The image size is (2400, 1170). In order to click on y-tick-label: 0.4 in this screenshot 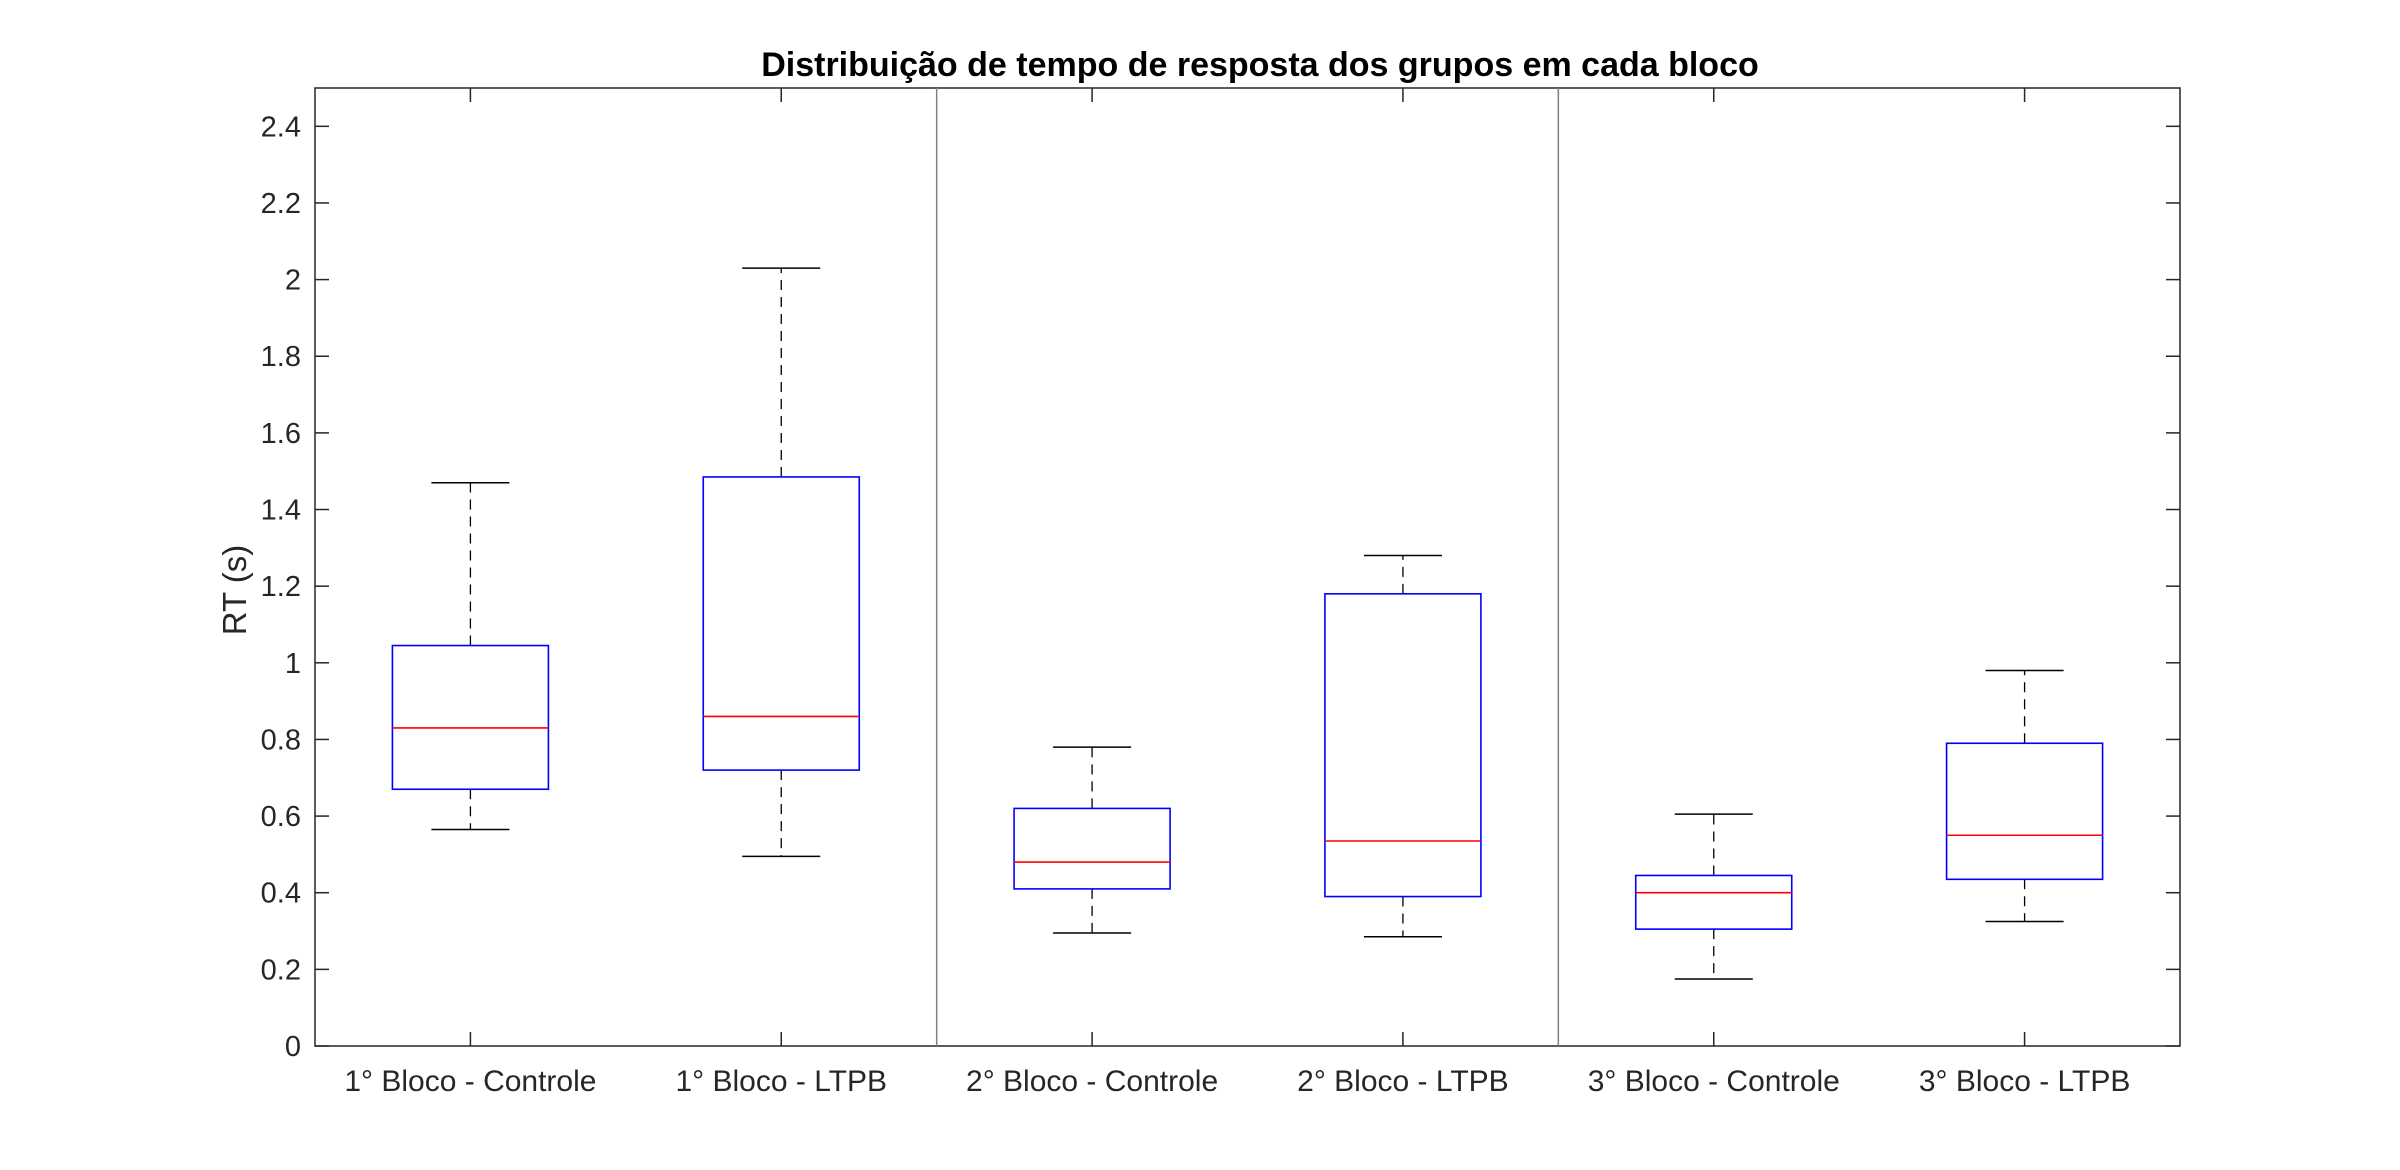, I will do `click(281, 894)`.